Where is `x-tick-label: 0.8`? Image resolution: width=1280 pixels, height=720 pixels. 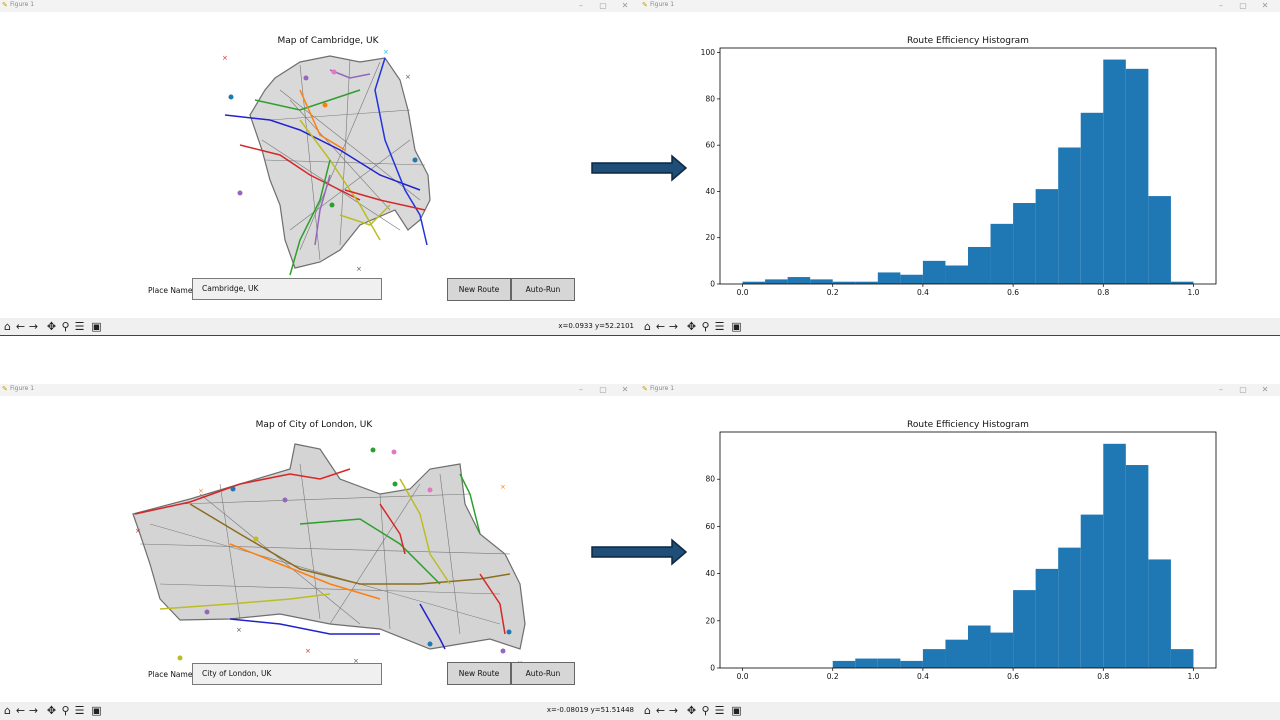 x-tick-label: 0.8 is located at coordinates (1103, 676).